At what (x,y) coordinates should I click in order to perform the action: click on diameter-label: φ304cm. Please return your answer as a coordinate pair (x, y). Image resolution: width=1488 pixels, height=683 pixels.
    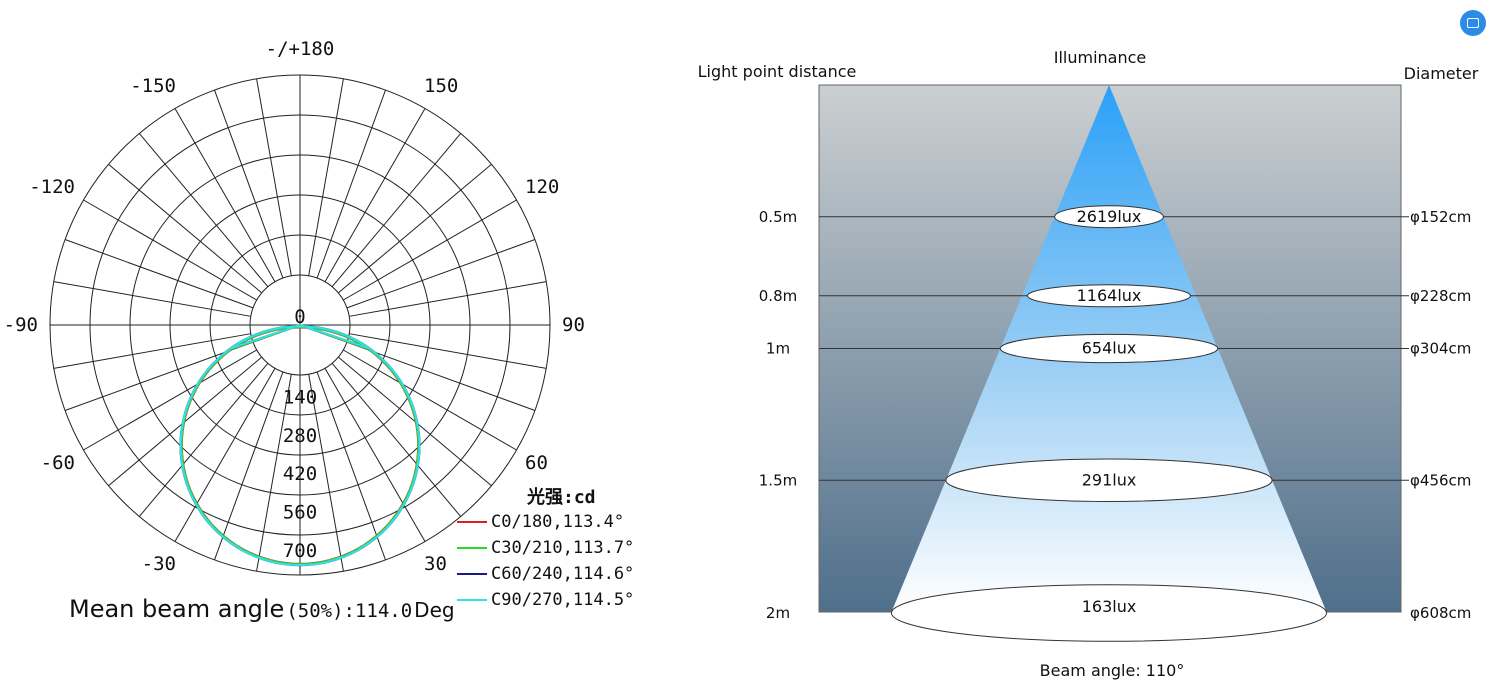
    Looking at the image, I should click on (1440, 349).